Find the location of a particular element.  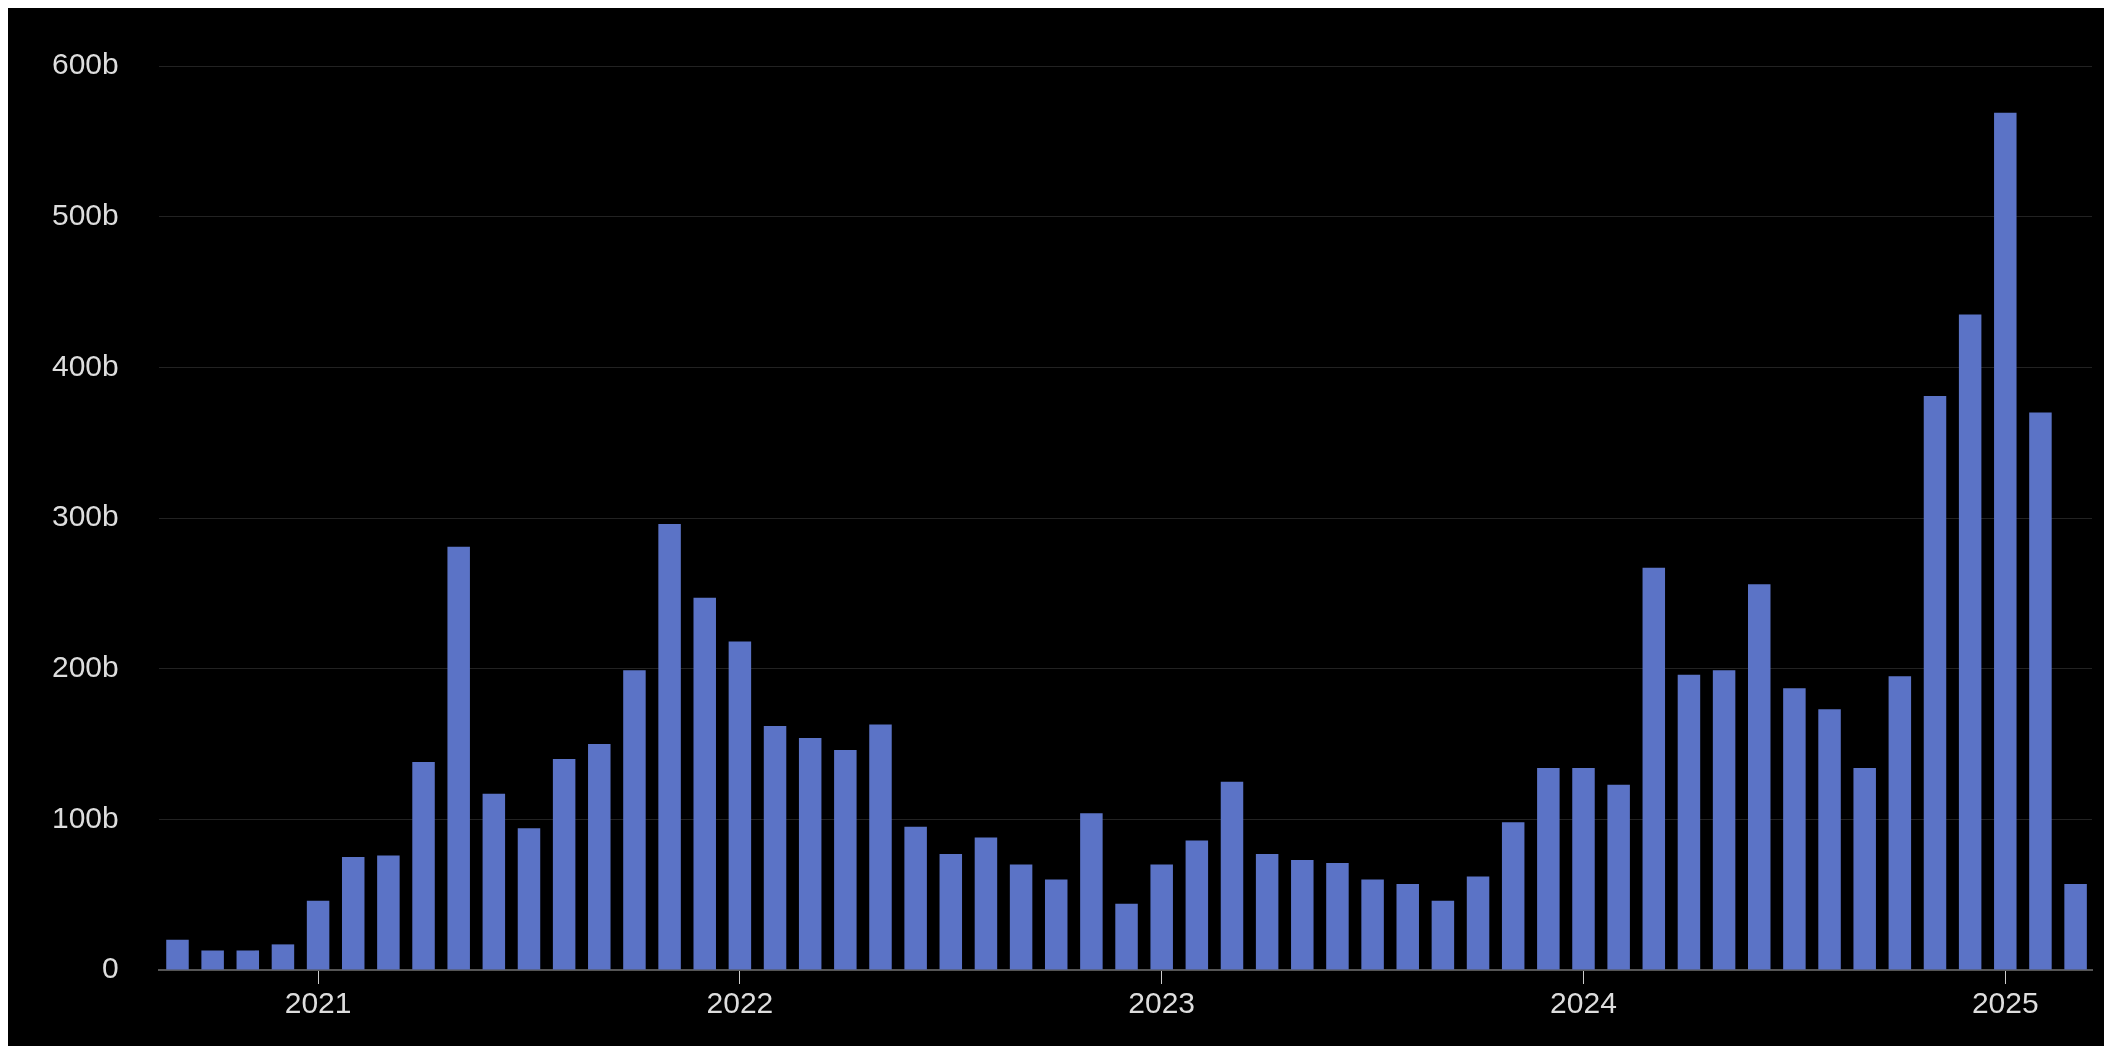

y-tick-label: 500b is located at coordinates (85, 214).